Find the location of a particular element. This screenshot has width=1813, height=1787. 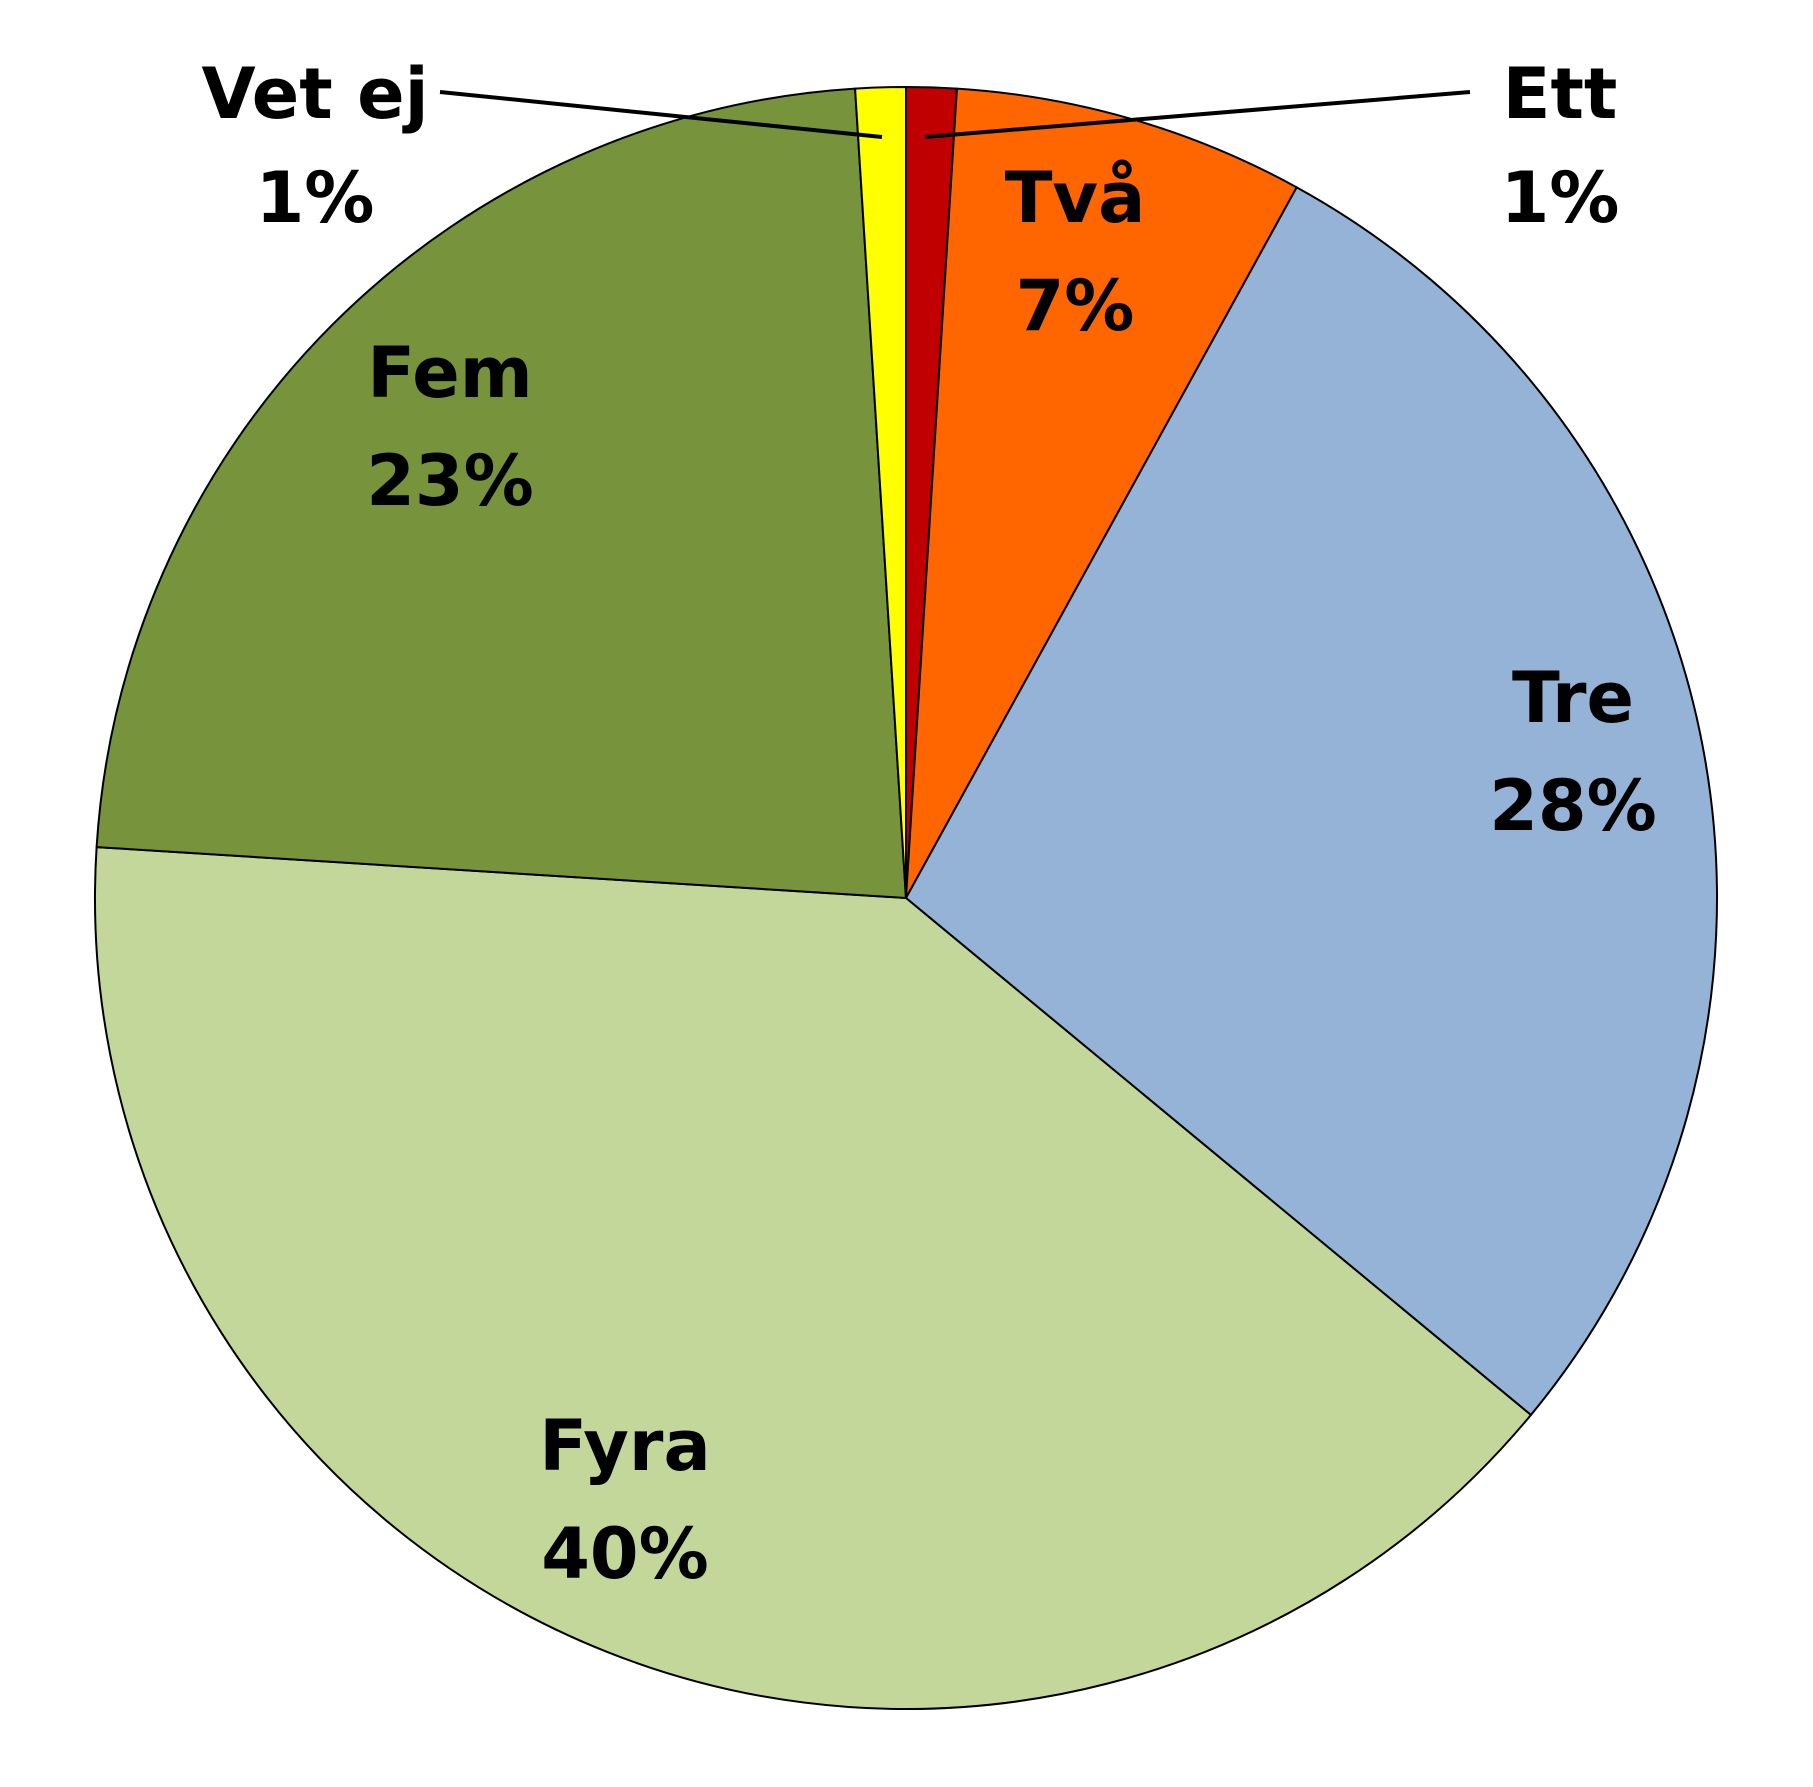

leader-line-vet-ej is located at coordinates (661, 114).